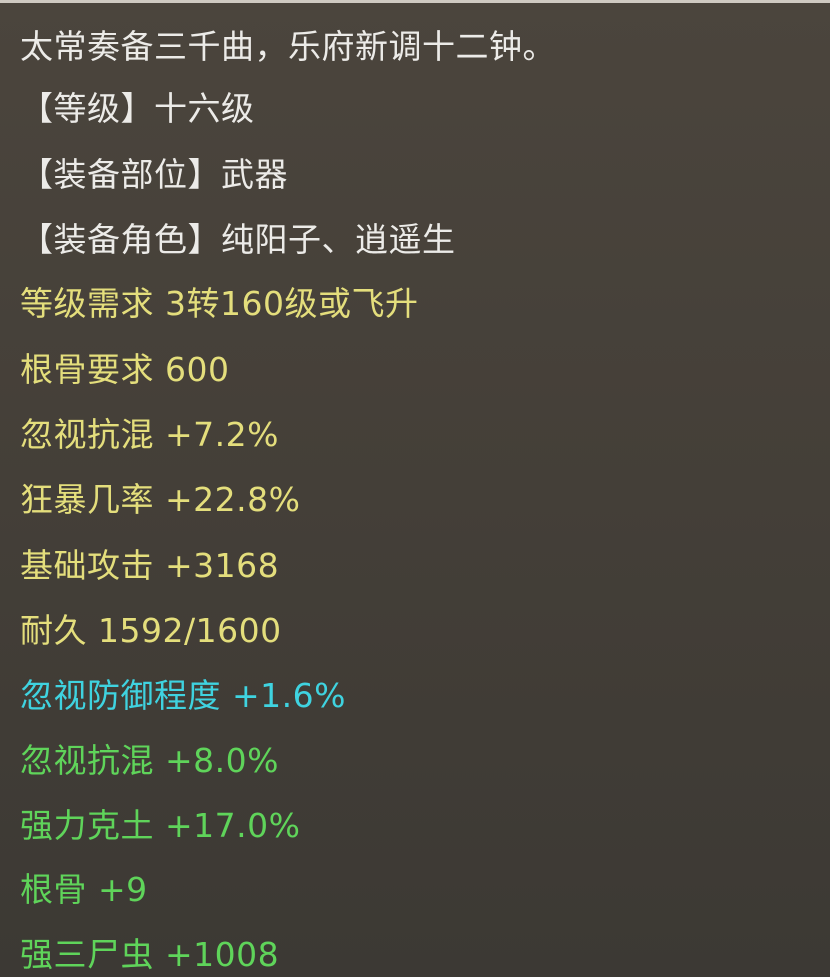 The image size is (830, 977). Describe the element at coordinates (238, 239) in the screenshot. I see `item-roles: 【装备角色】纯阳子、逍遥生` at that location.